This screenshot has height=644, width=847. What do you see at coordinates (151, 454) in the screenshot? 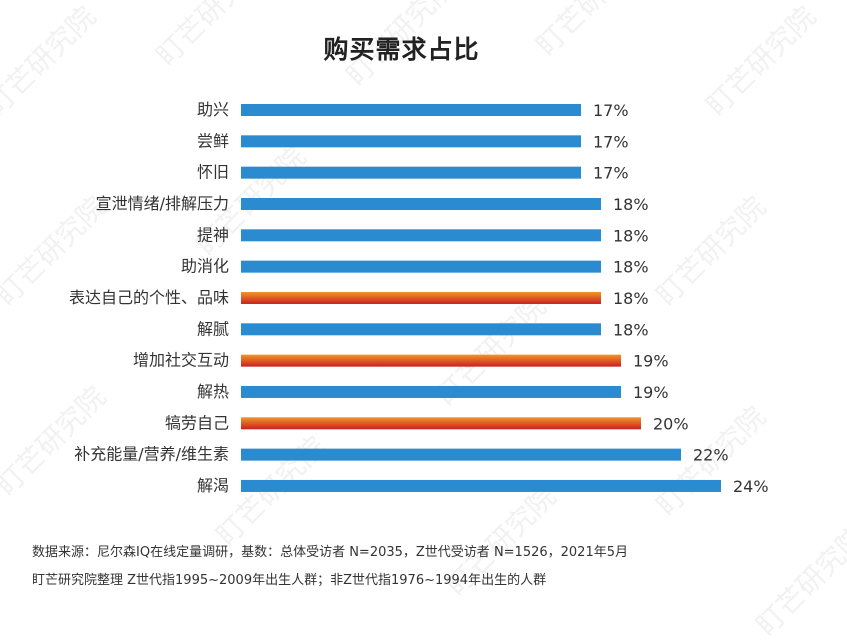
I see `category-label: 补充能量/营养/维生素` at bounding box center [151, 454].